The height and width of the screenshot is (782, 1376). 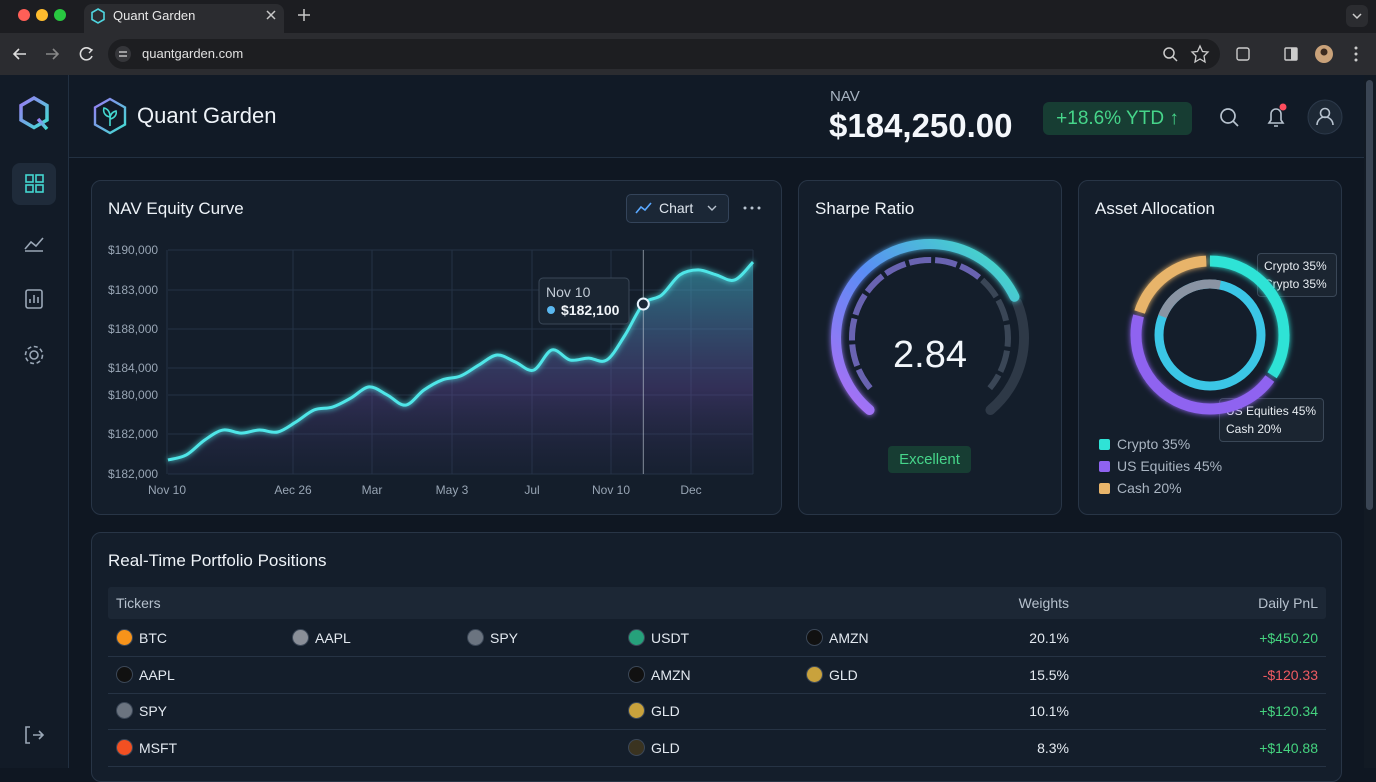 I want to click on daily-pnl: -$120.33, so click(x=1290, y=674).